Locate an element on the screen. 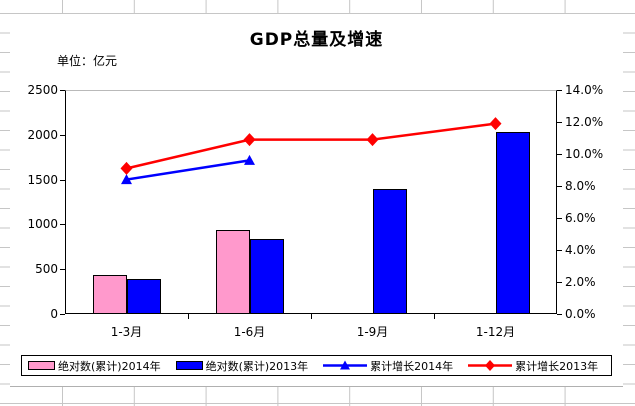 The width and height of the screenshot is (635, 406). legend-item: 累计增长2014年 is located at coordinates (388, 366).